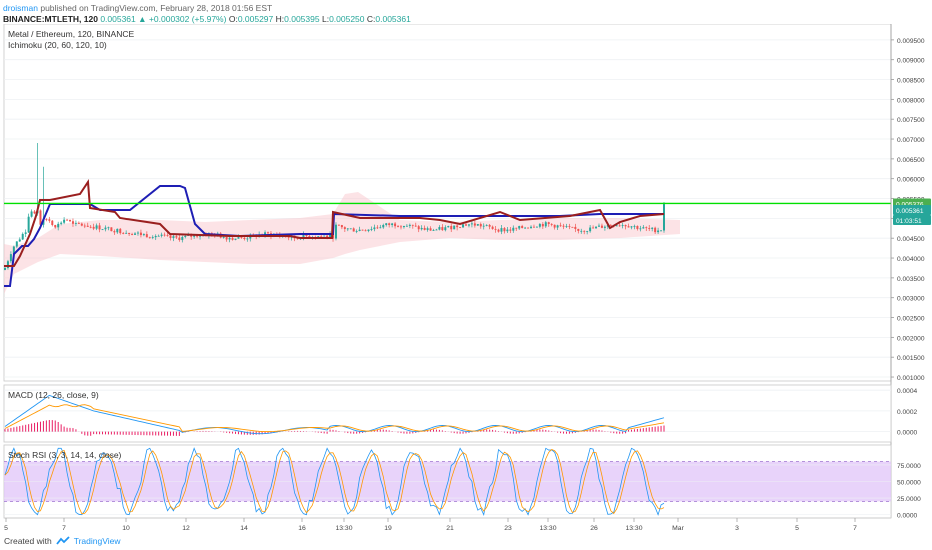  Describe the element at coordinates (911, 160) in the screenshot. I see `price-tick-label: 0.006500` at that location.